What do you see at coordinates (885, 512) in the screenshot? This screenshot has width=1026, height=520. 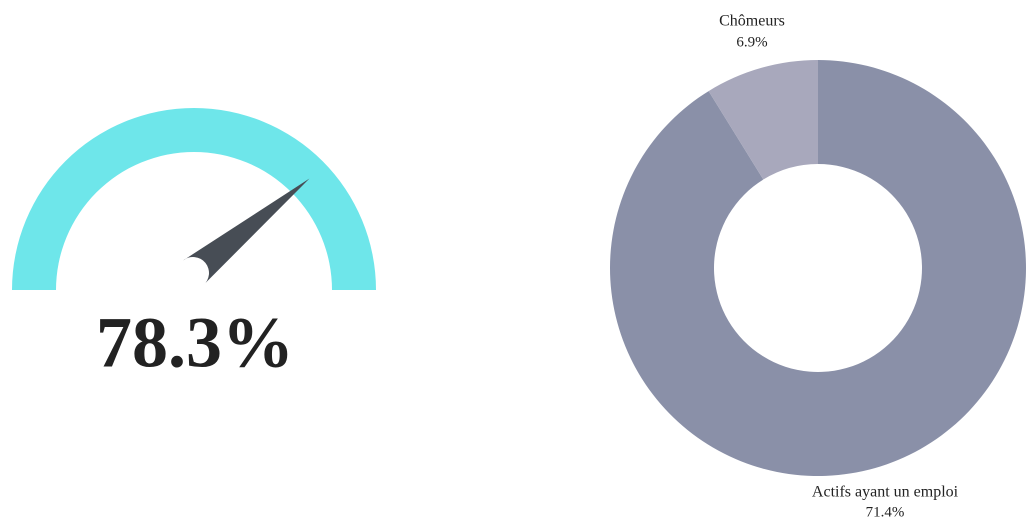 I see `slice-value: 71.4%` at bounding box center [885, 512].